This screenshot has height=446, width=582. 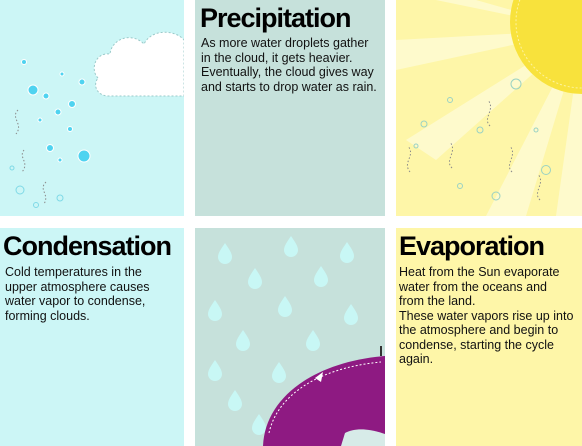 What do you see at coordinates (56, 111) in the screenshot?
I see `water-droplets` at bounding box center [56, 111].